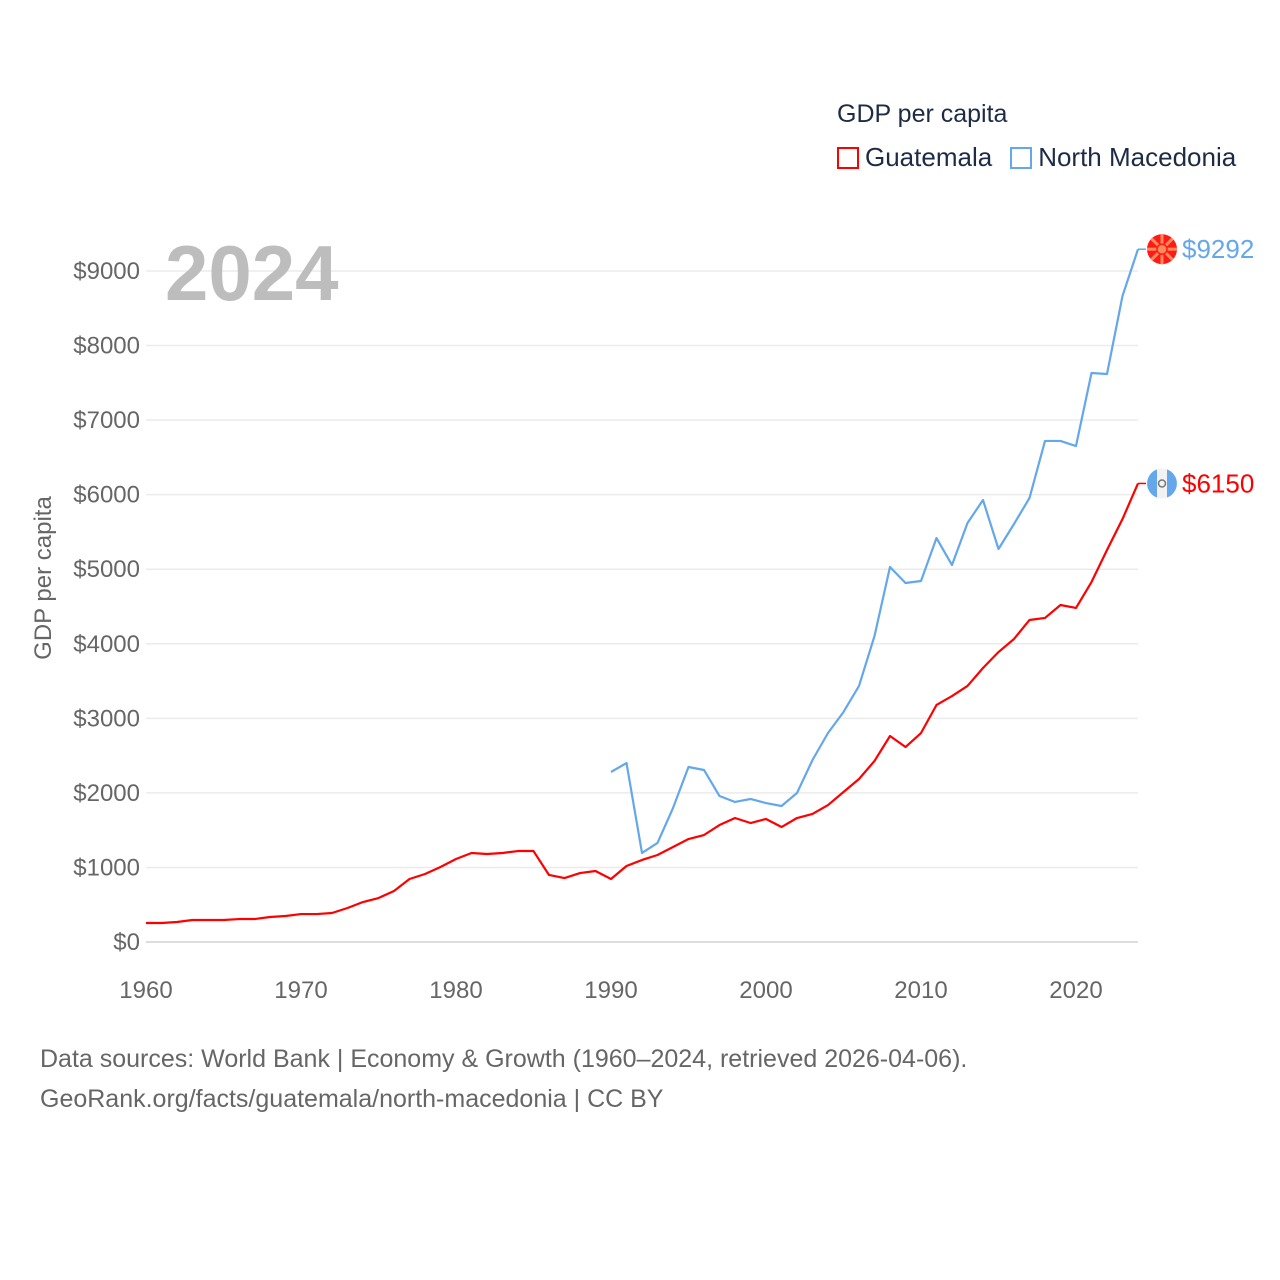  What do you see at coordinates (1162, 483) in the screenshot?
I see `flag-emblem` at bounding box center [1162, 483].